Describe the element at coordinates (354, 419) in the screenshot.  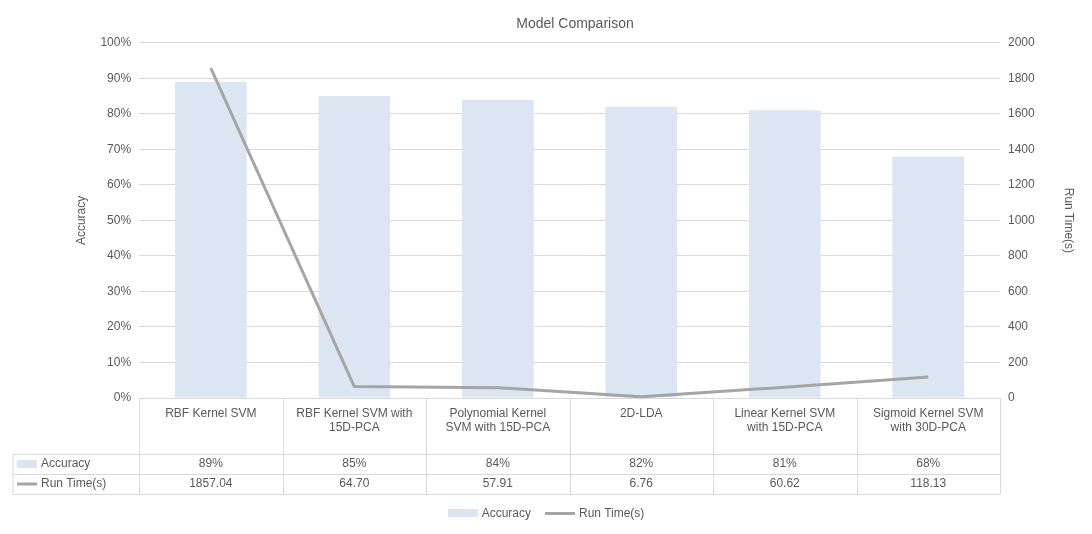
I see `x-tick-label: RBF Kernel SVM with 15D-PCA` at that location.